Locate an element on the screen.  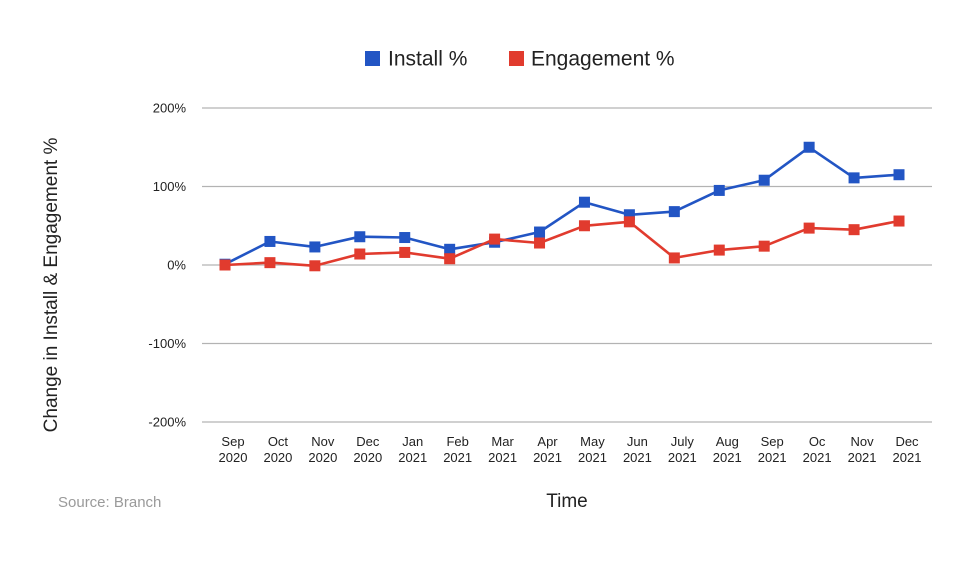
x-tick-label: Aug is located at coordinates (727, 441).